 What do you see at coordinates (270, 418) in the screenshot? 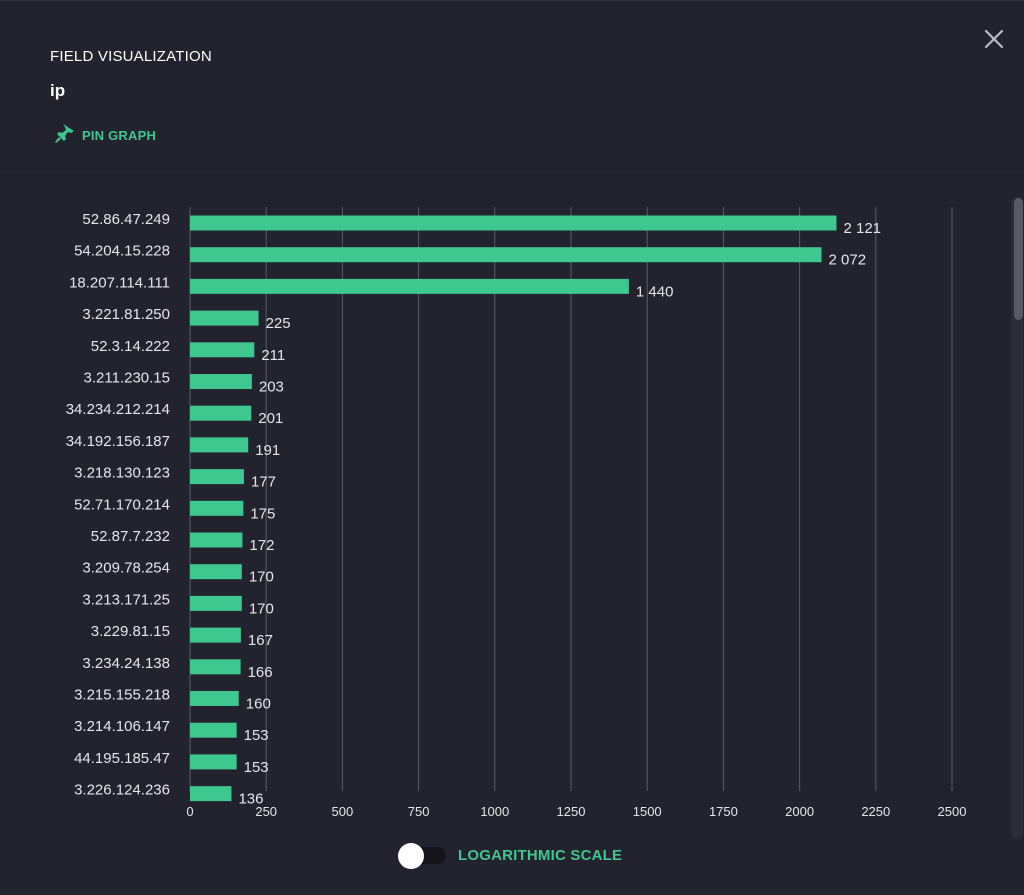
I see `value-label: 201` at bounding box center [270, 418].